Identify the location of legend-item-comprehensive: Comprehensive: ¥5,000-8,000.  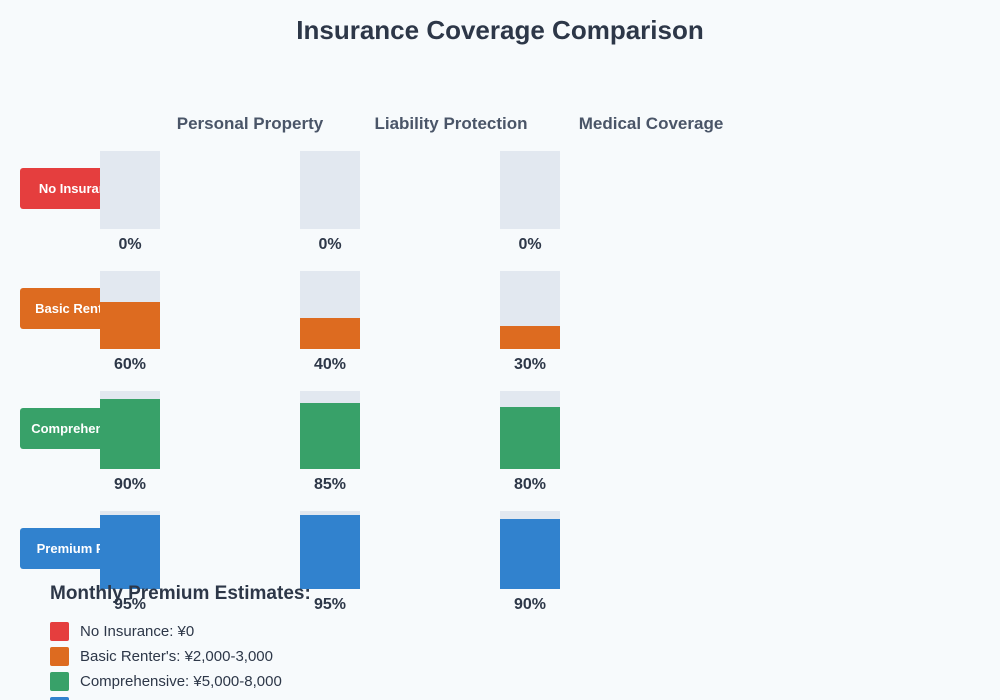
(166, 681).